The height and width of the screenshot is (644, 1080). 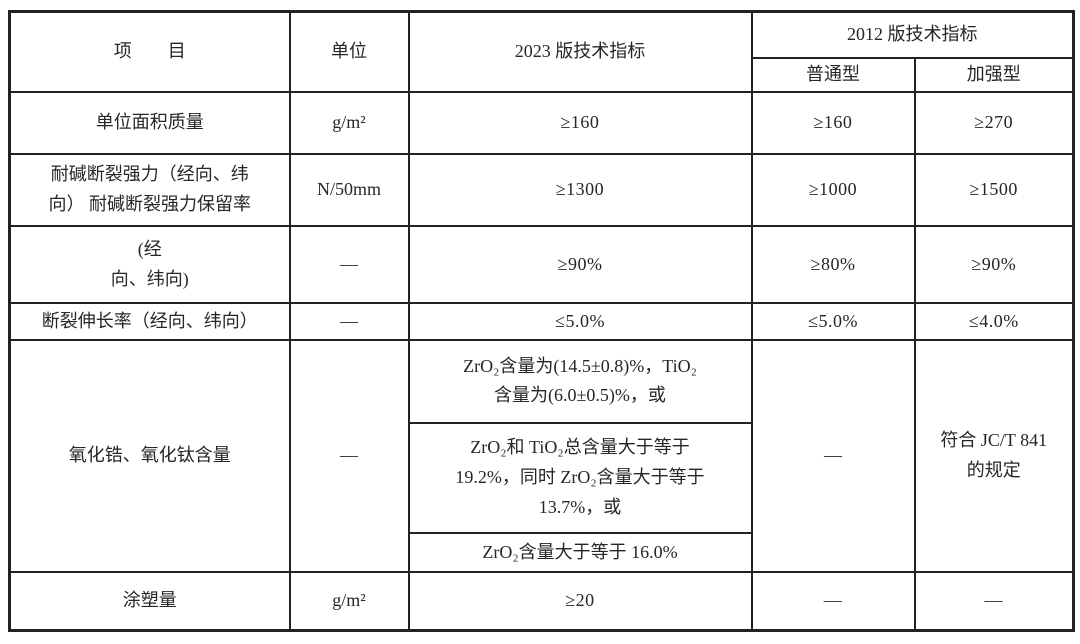 I want to click on cell-2023-value: ≥1300, so click(x=580, y=190).